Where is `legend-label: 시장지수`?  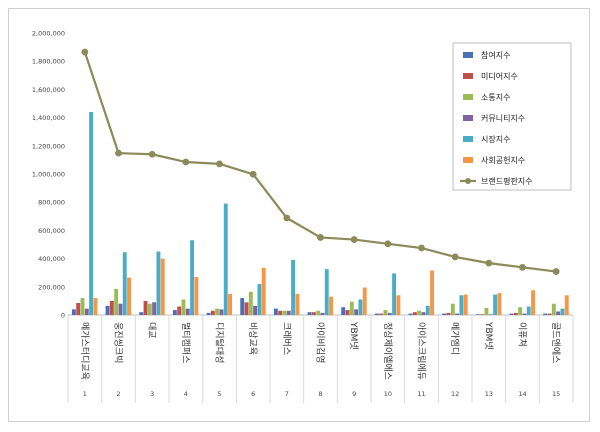 legend-label: 시장지수 is located at coordinates (495, 139).